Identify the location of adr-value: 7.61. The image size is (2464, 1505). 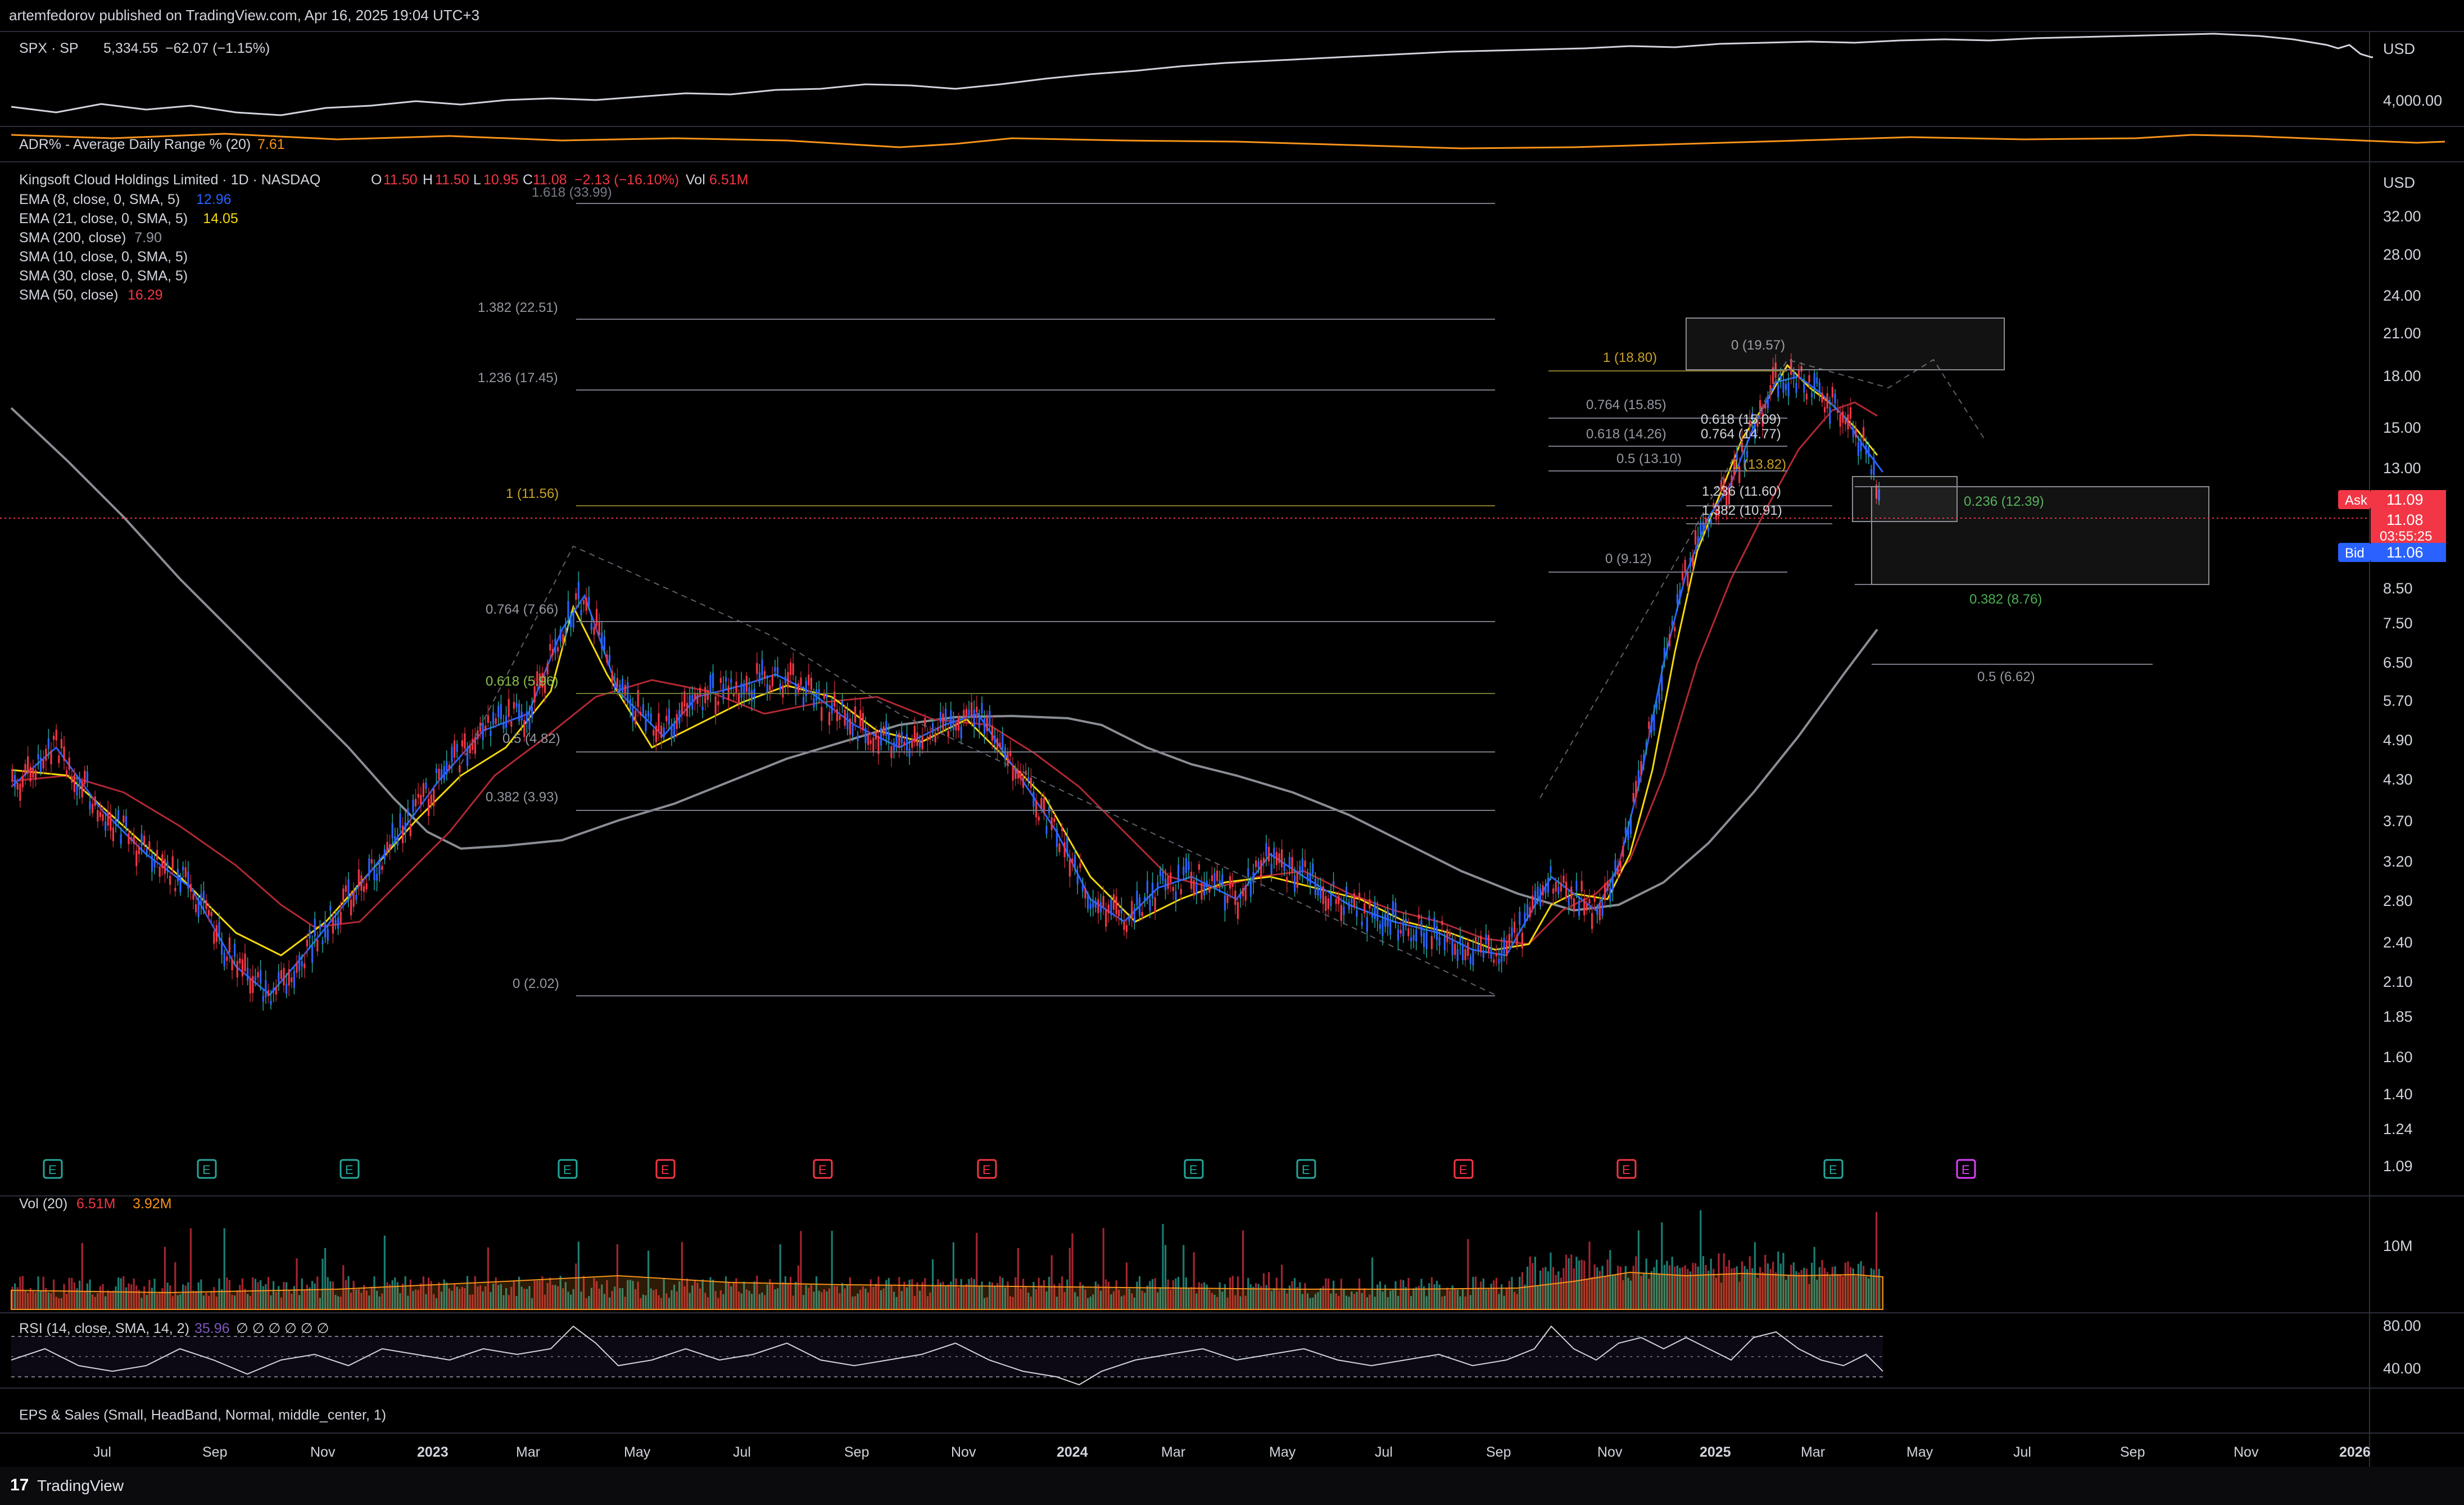
(271, 144).